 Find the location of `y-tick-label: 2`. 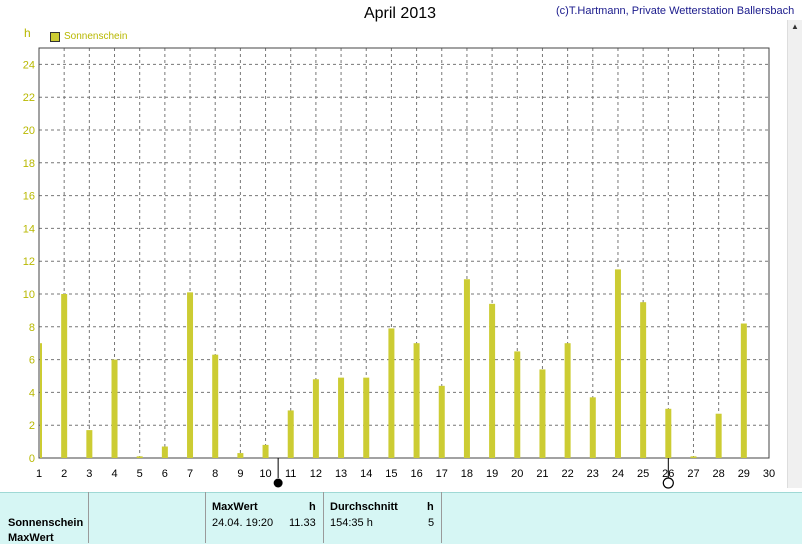

y-tick-label: 2 is located at coordinates (32, 426).